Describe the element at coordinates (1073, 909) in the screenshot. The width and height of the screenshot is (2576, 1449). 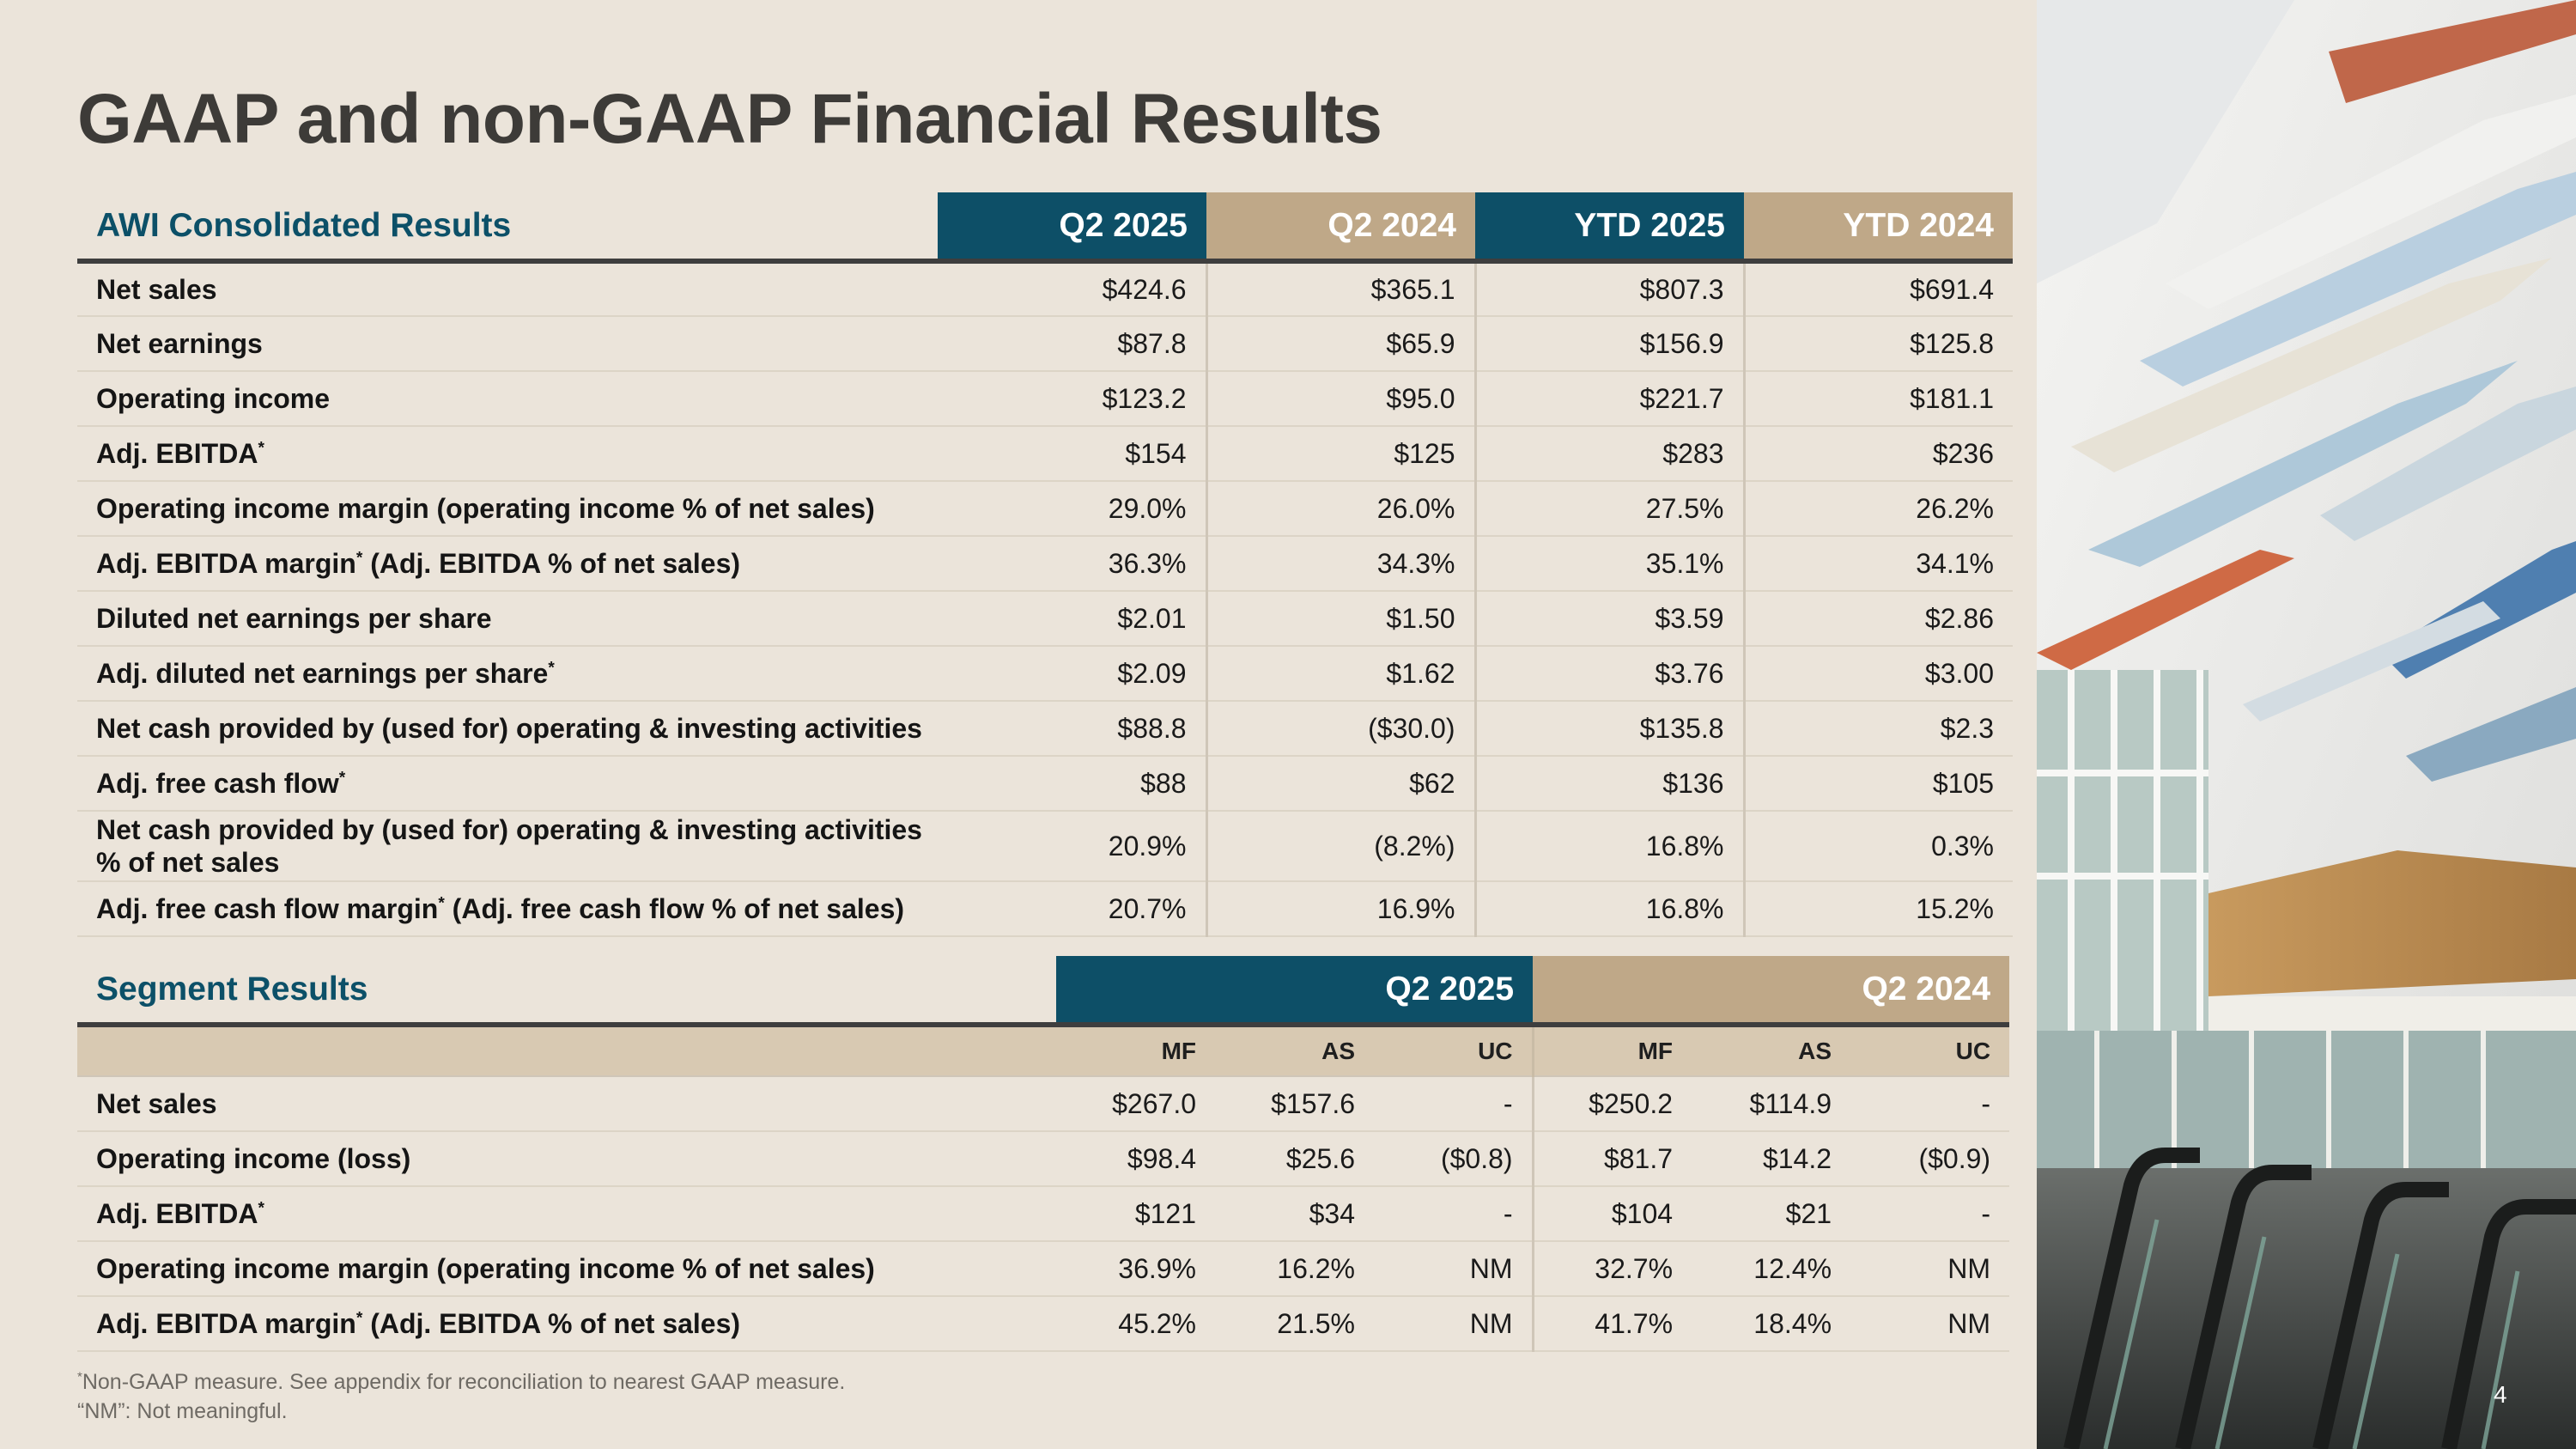
I see `value-cell: 20.7%` at that location.